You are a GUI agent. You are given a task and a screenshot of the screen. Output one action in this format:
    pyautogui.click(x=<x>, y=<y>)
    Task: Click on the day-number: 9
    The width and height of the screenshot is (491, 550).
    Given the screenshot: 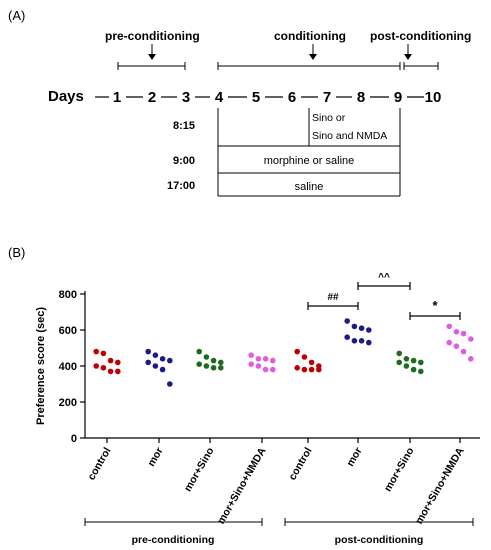 What is the action you would take?
    pyautogui.click(x=398, y=97)
    